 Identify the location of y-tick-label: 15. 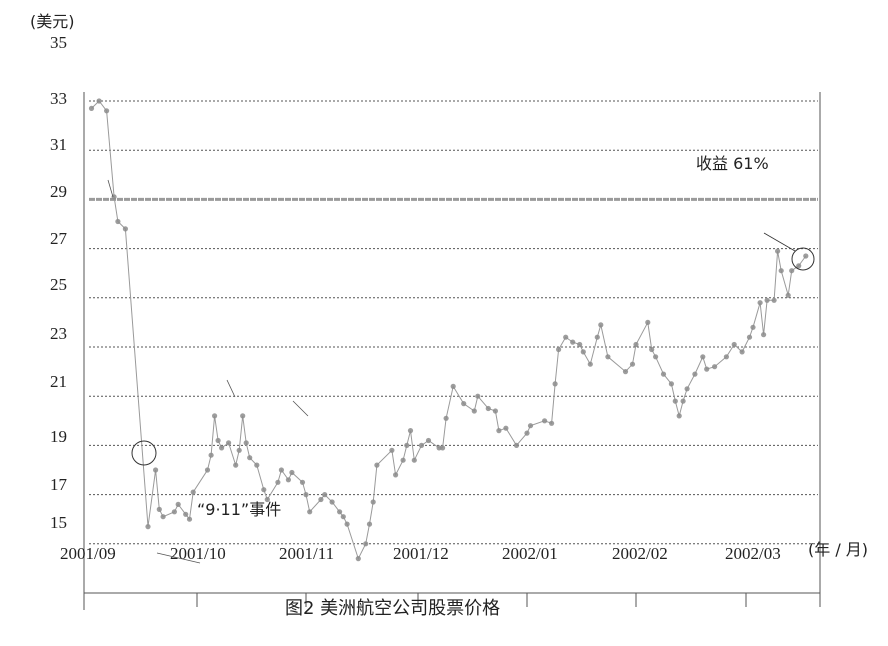
(58, 522).